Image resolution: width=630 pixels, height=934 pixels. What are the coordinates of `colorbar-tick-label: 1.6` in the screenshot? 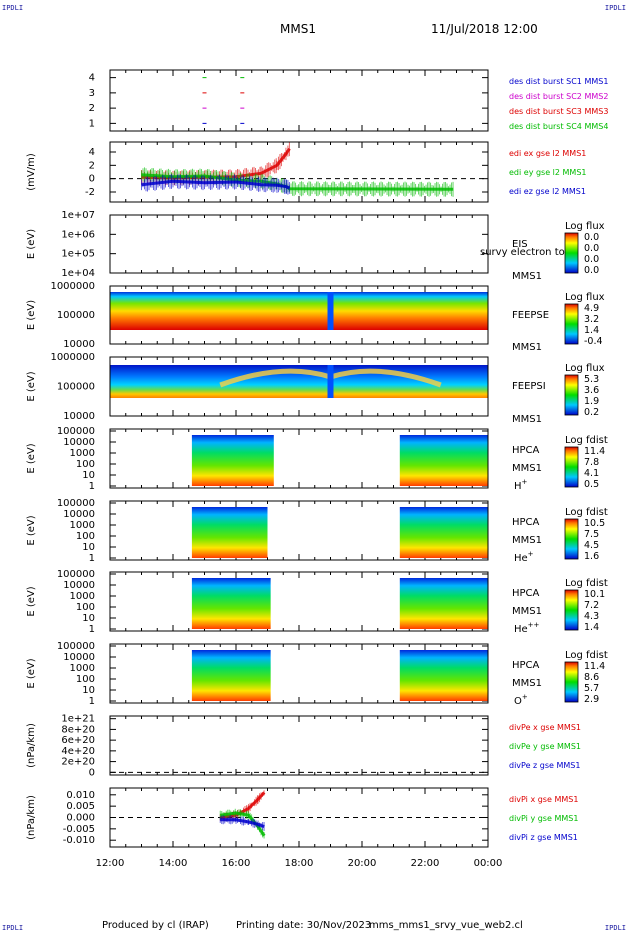 It's located at (591, 556).